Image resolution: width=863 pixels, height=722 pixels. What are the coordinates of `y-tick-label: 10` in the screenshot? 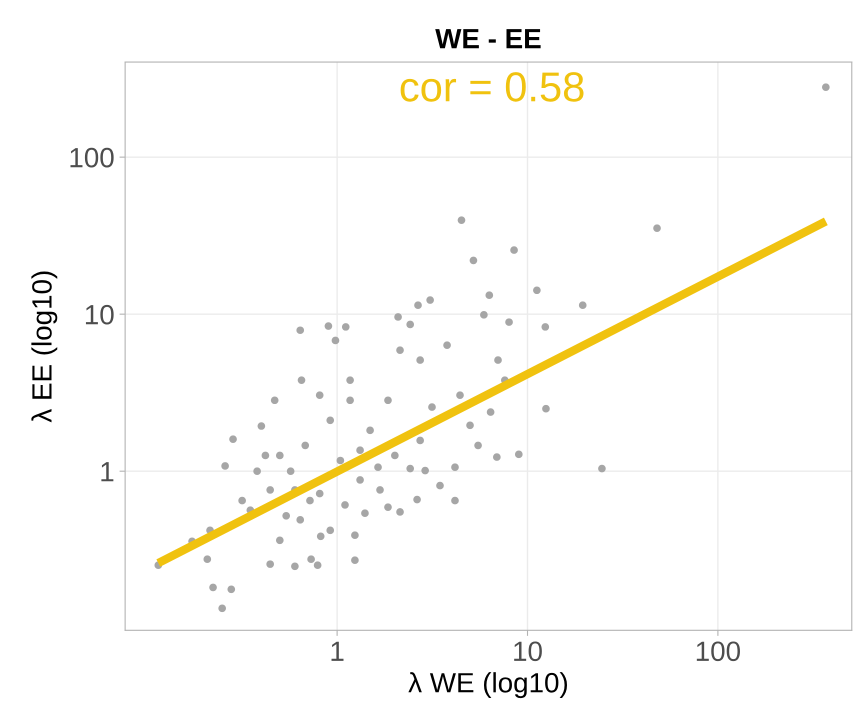 It's located at (100, 314).